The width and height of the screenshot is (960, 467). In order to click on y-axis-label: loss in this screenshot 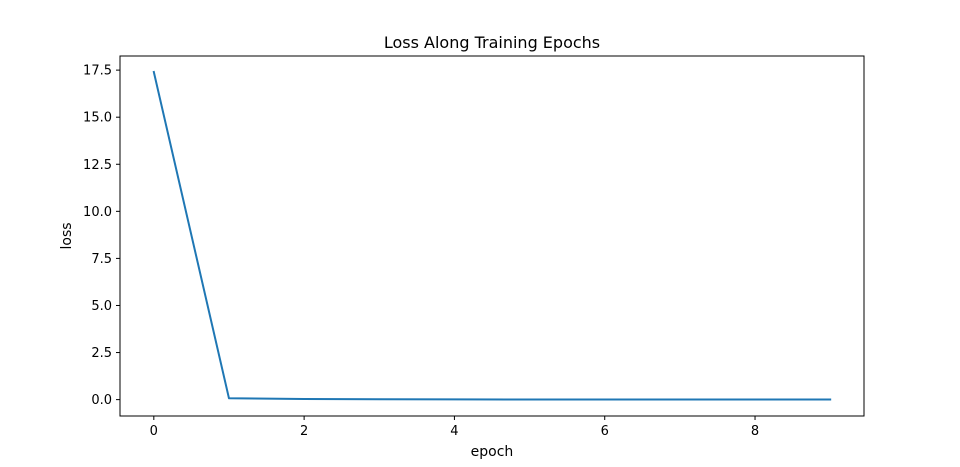, I will do `click(67, 235)`.